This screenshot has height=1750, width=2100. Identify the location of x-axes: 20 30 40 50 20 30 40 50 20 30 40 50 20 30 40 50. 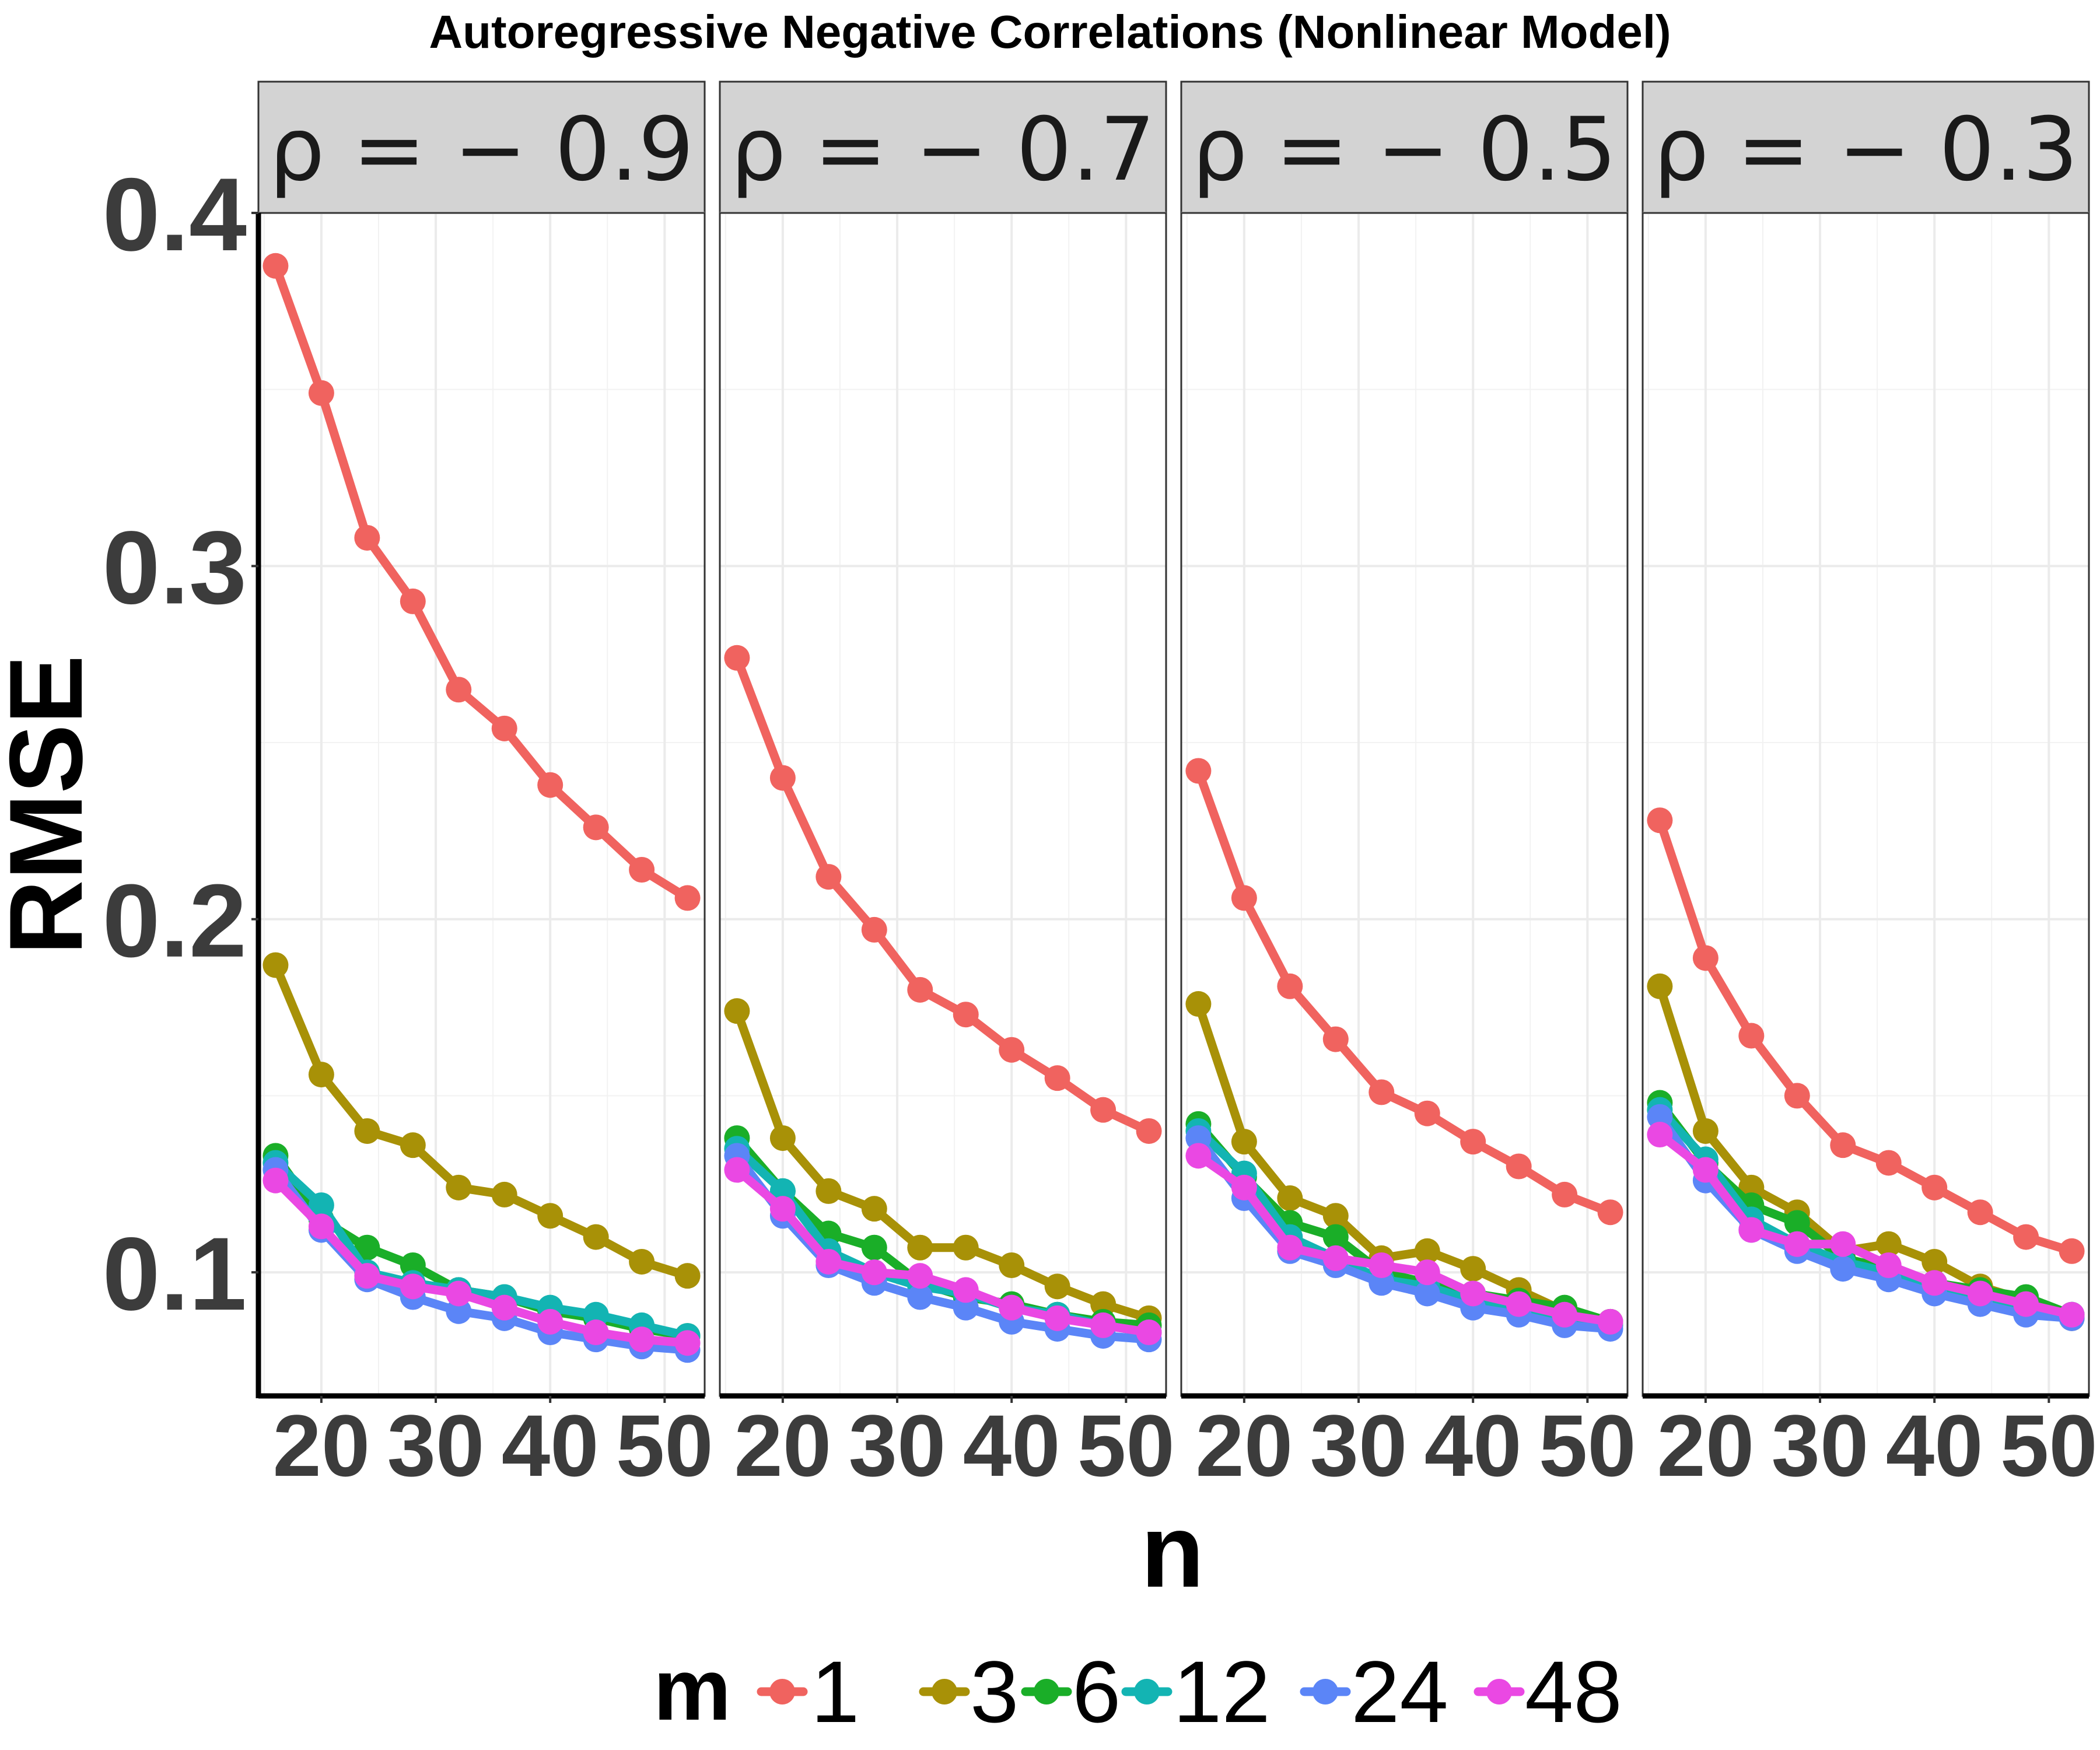
(1178, 1443).